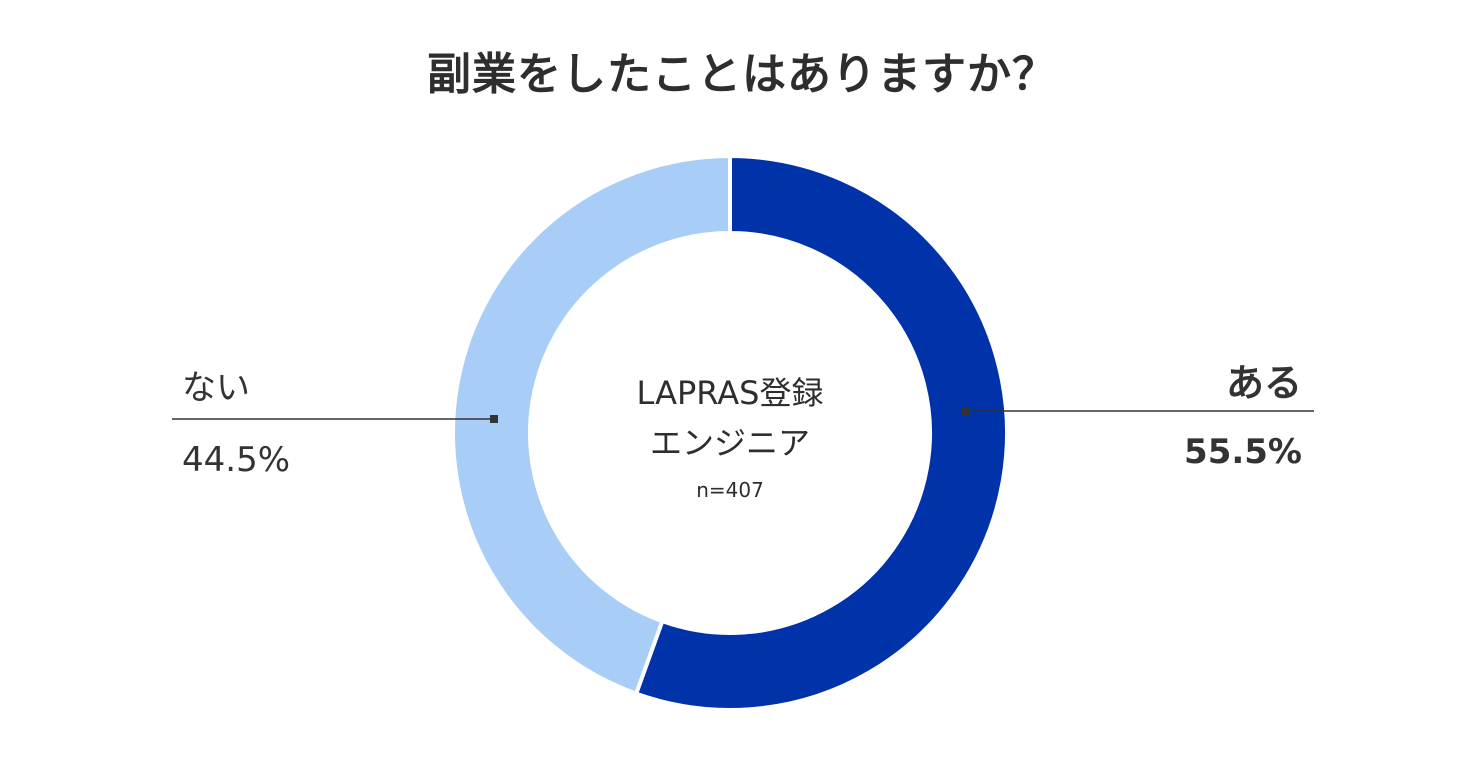 The height and width of the screenshot is (774, 1484). I want to click on slice-label-nai: ない, so click(216, 388).